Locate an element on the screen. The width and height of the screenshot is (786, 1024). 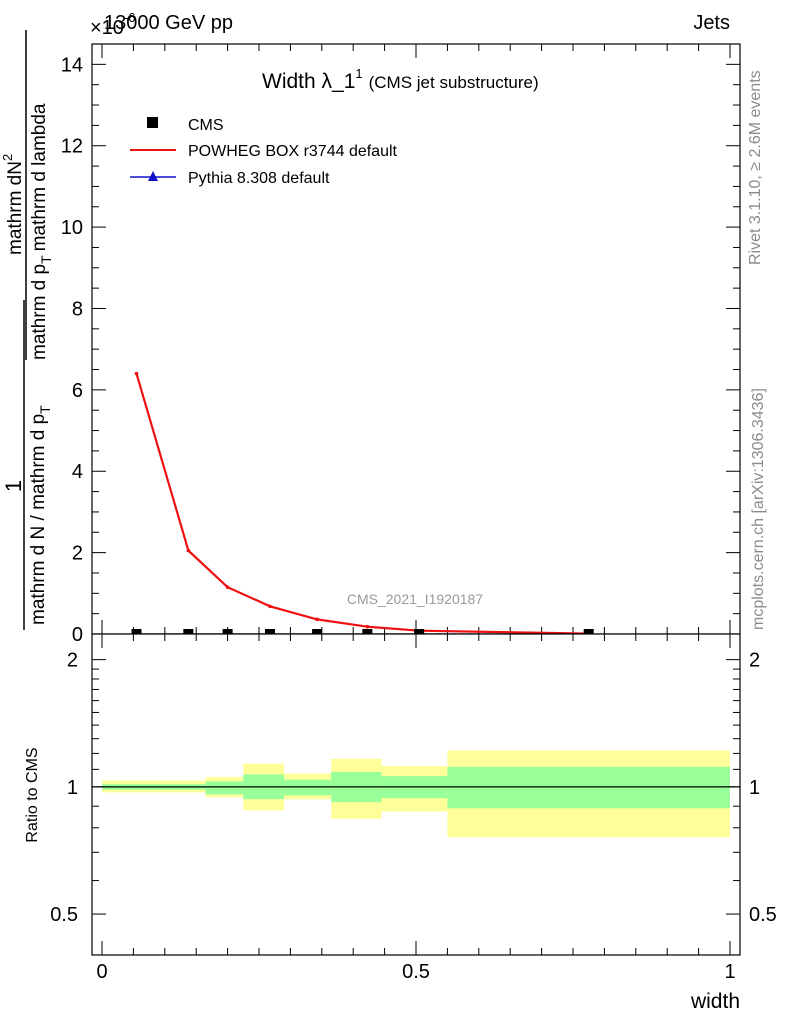
ylabel-prefactor-den-sub: T is located at coordinates (45, 409).